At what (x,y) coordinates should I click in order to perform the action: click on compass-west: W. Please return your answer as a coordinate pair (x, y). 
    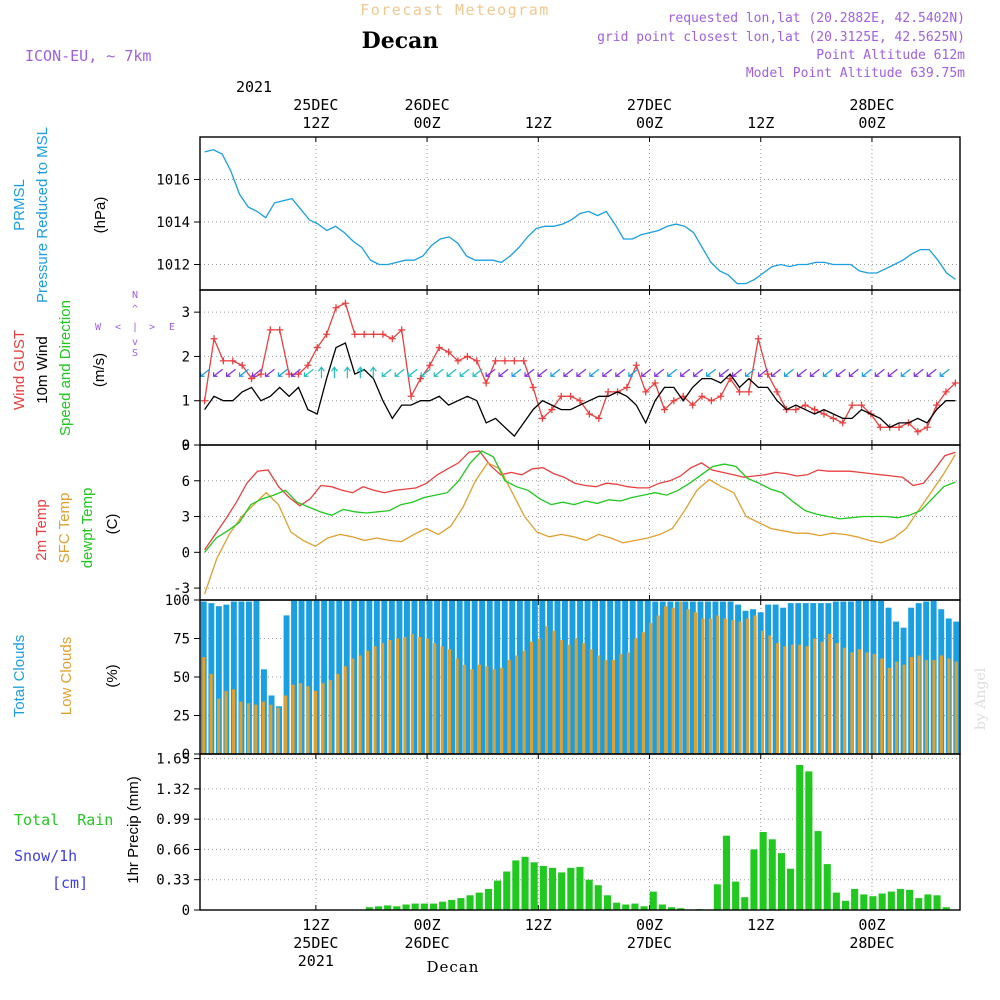
    Looking at the image, I should click on (98, 327).